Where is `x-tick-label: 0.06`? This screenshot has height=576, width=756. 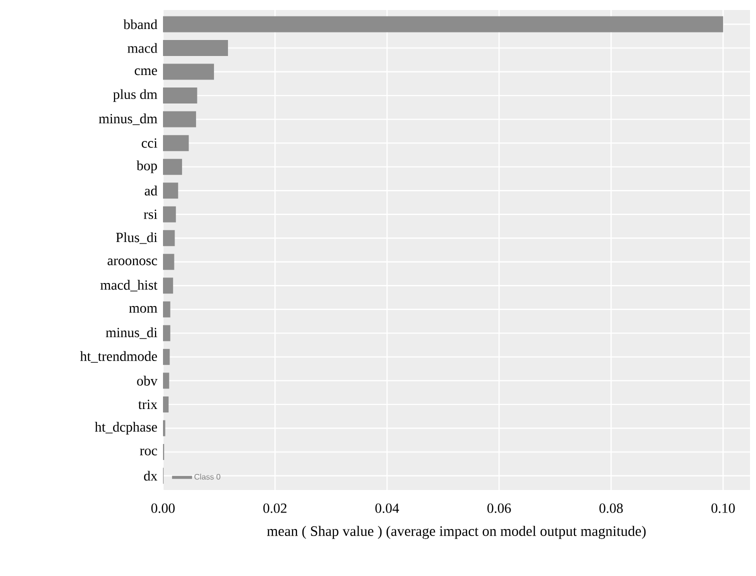 x-tick-label: 0.06 is located at coordinates (499, 508).